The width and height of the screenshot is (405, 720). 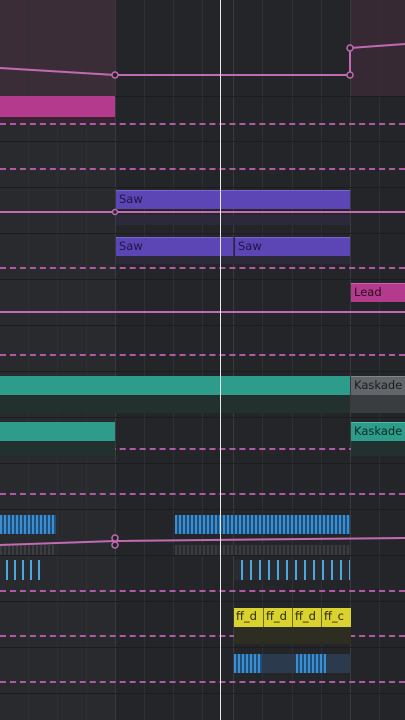 I want to click on clip-ff: ff_c, so click(x=336, y=617).